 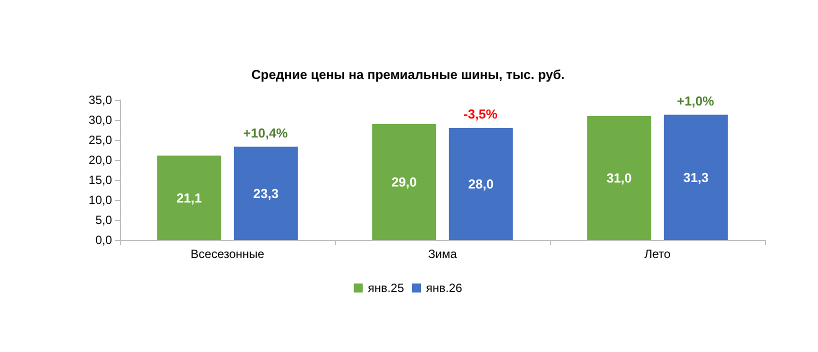 I want to click on y-tick-label: 15,0, so click(x=100, y=180).